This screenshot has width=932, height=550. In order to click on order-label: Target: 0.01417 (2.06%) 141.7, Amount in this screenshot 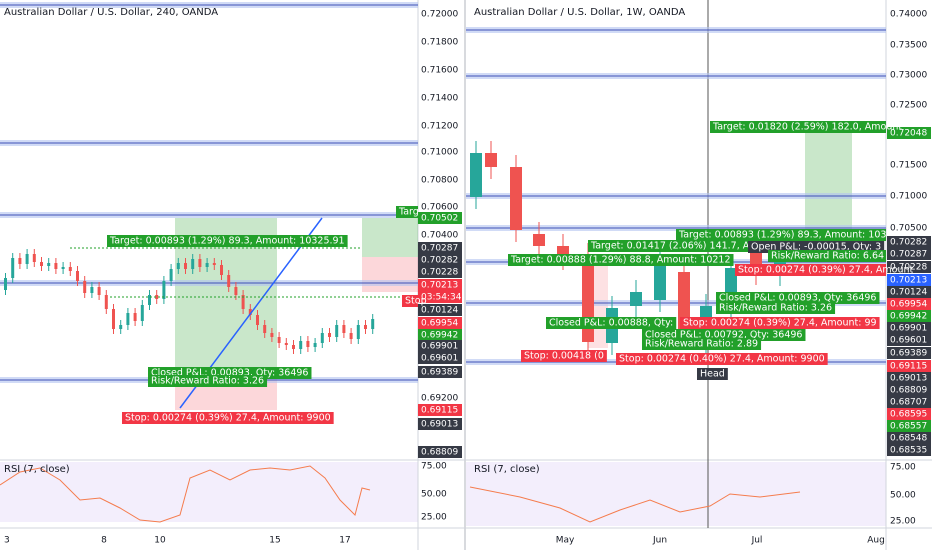, I will do `click(685, 246)`.